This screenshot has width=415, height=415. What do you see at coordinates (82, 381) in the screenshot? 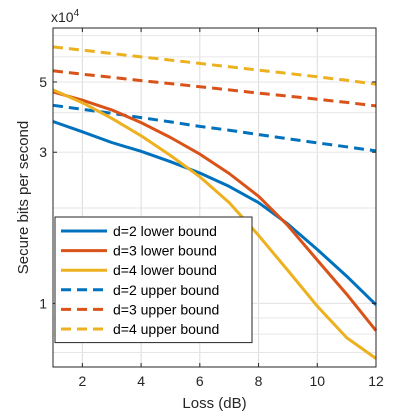
I see `x-tick-label: 2` at bounding box center [82, 381].